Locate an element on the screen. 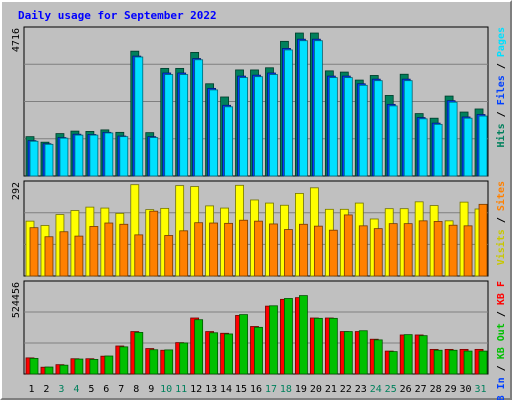 The height and width of the screenshot is (400, 512). legend-item-kb-out: KB Out is located at coordinates (501, 341).